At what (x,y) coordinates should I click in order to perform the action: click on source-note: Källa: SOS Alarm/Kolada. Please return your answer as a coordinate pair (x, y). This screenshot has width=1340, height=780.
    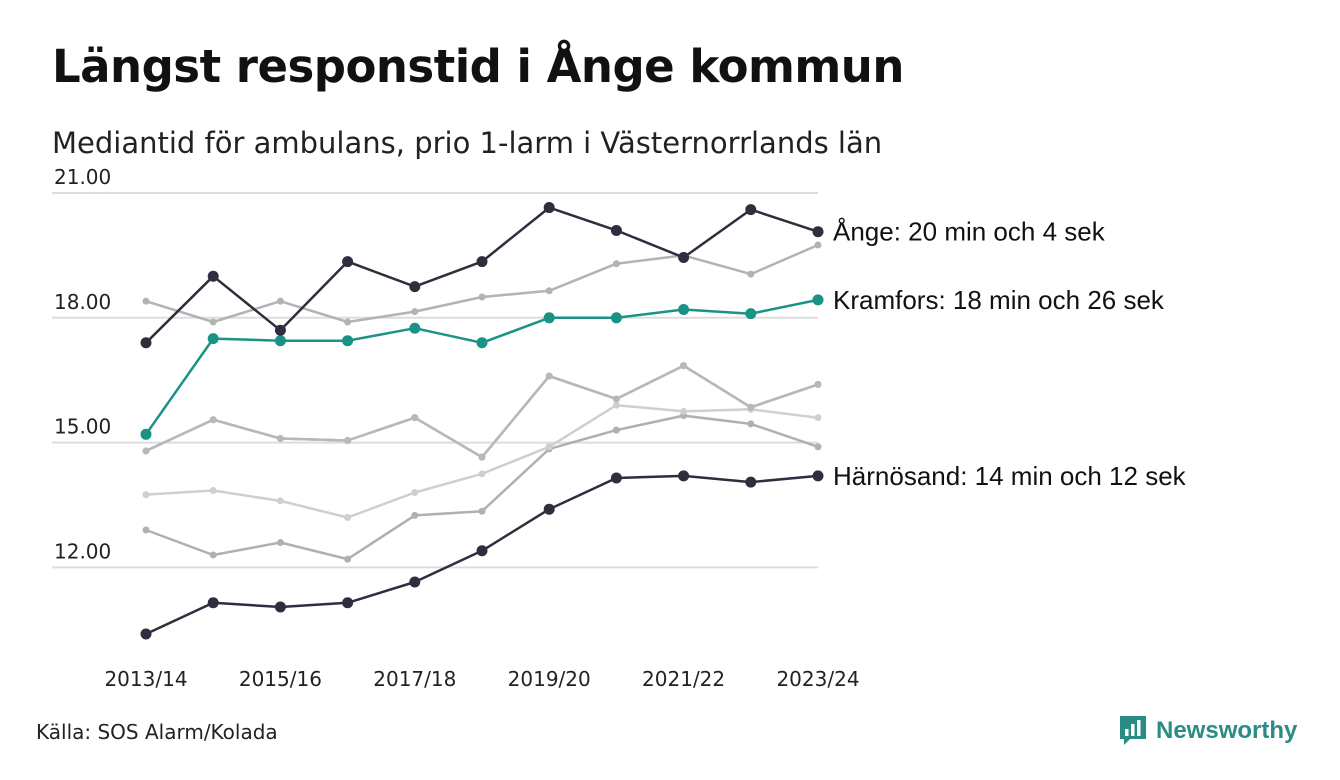
    Looking at the image, I should click on (157, 732).